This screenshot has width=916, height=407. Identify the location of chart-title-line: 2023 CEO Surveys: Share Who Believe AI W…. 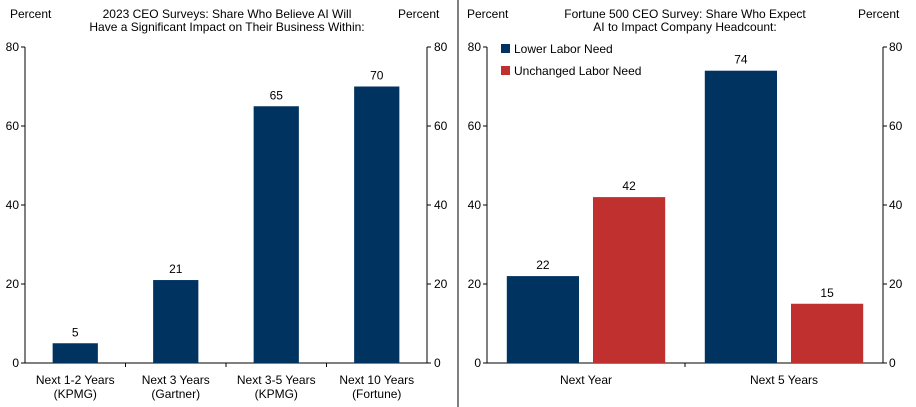
(227, 14).